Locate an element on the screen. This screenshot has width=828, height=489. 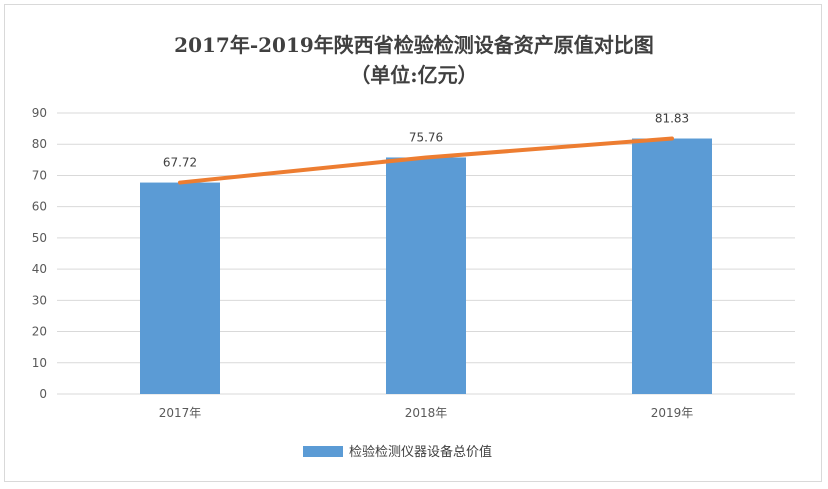
y-axis-ticks: 0 10 20 30 40 50 60 70 80 90 is located at coordinates (39, 253).